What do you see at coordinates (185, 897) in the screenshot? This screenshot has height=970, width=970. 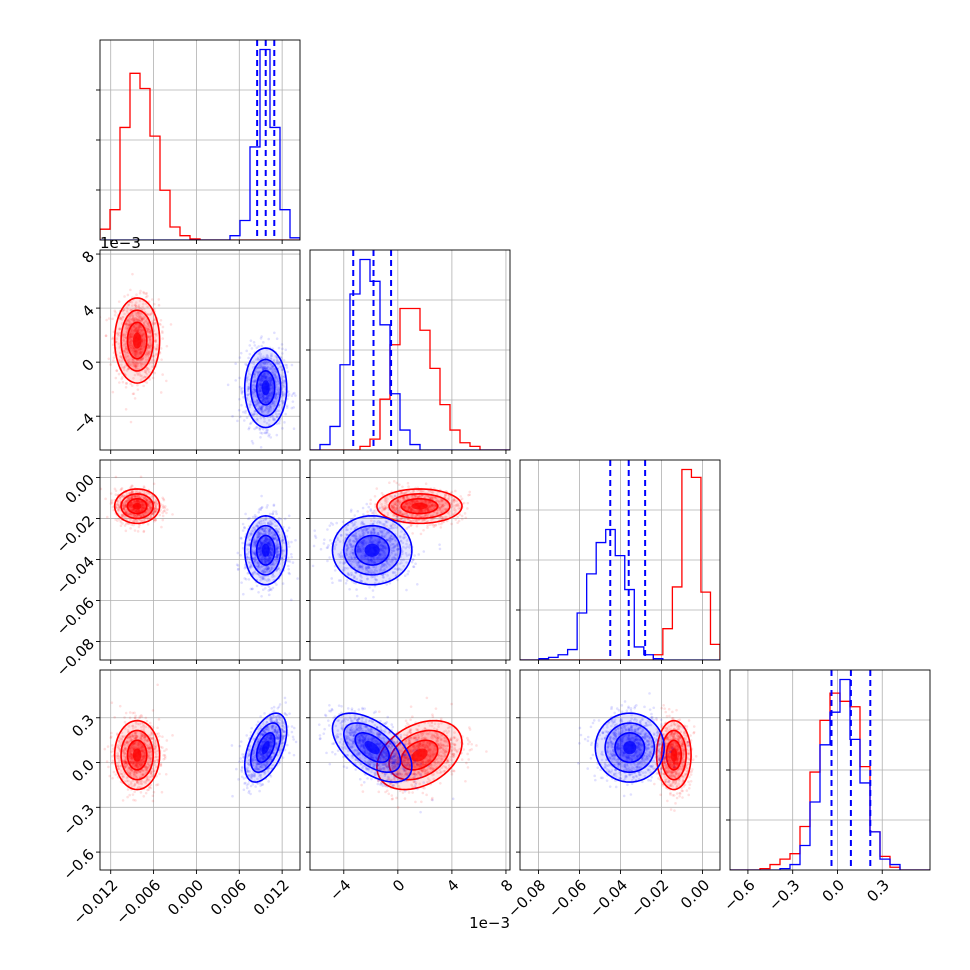 I see `x-tick-label: 0.000` at bounding box center [185, 897].